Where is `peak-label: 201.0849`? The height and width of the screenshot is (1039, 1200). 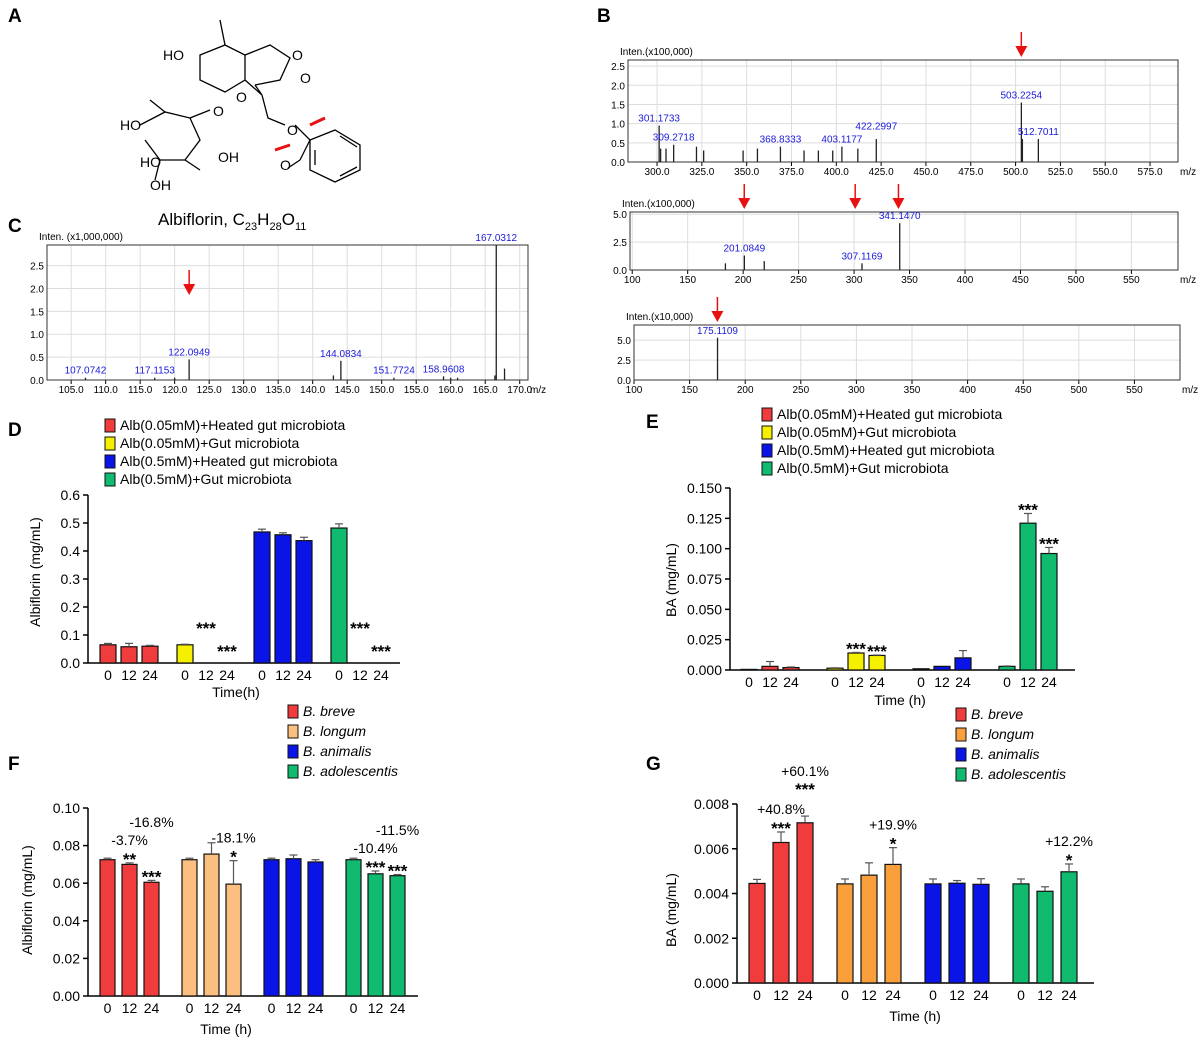 peak-label: 201.0849 is located at coordinates (744, 249).